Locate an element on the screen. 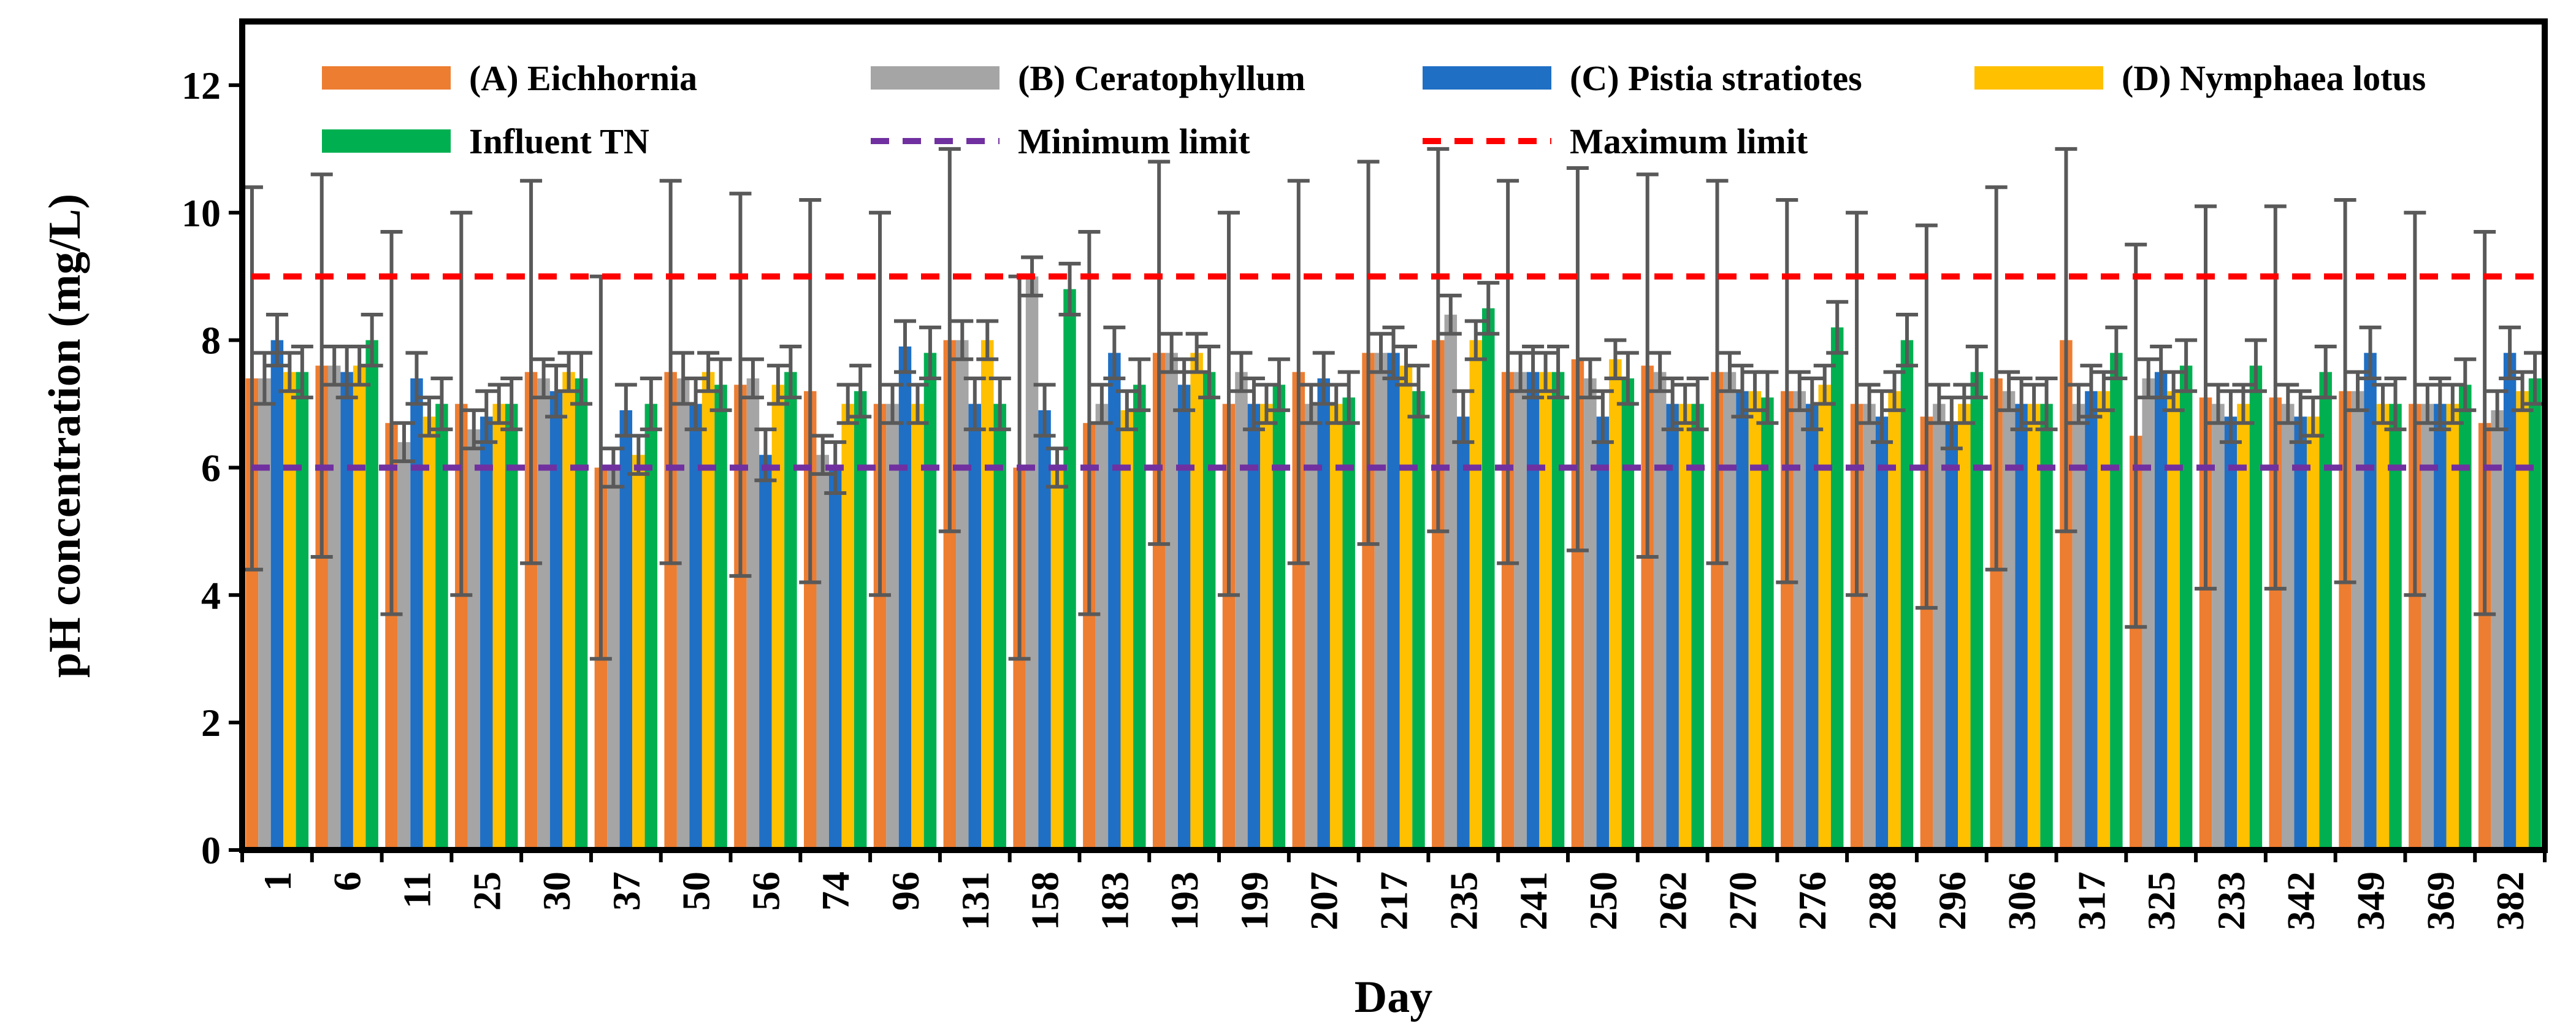 The image size is (2576, 1034). legend-label: (B) Ceratophyllum is located at coordinates (1161, 78).